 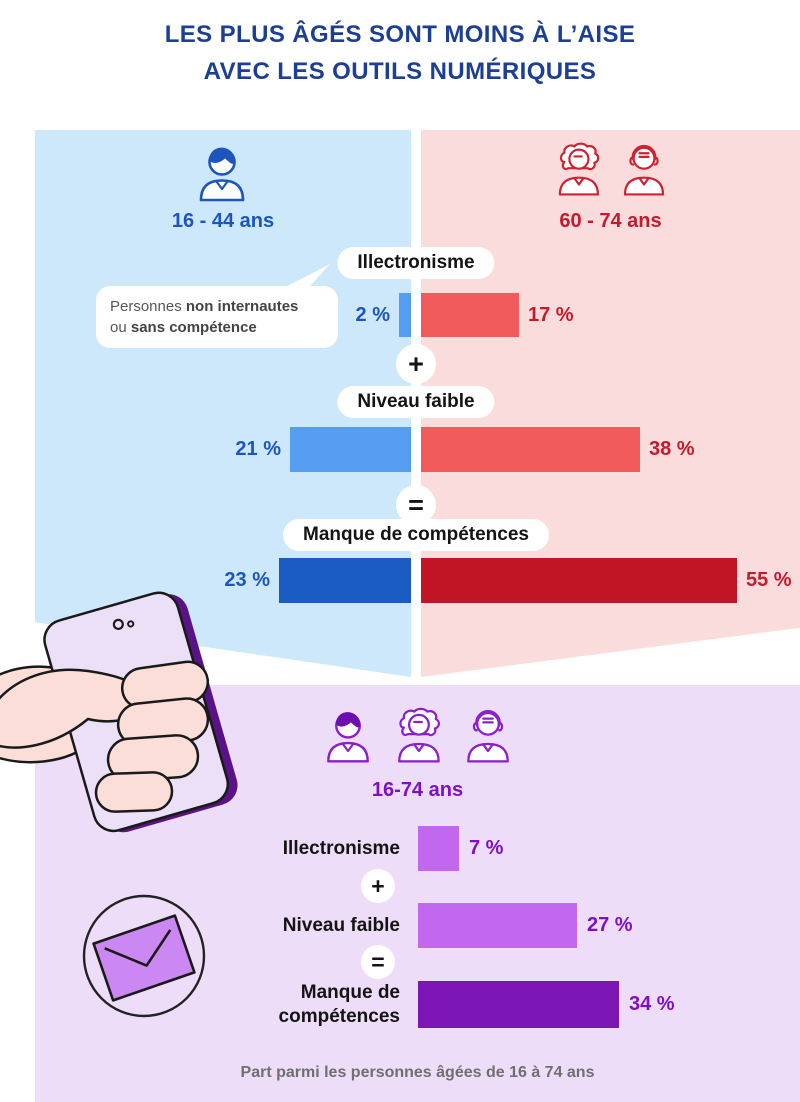 I want to click on value-niveau-faible-16-74: 27 %, so click(x=610, y=925).